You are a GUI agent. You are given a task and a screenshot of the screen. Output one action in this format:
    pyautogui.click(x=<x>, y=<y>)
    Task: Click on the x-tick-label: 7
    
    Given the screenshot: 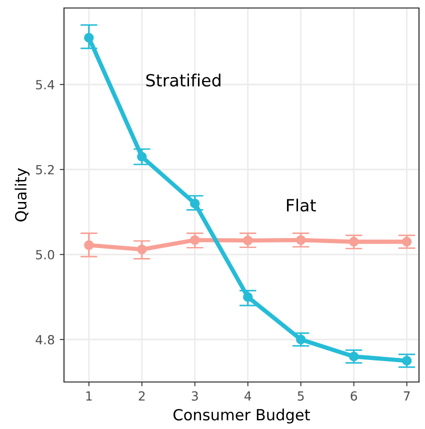 What is the action you would take?
    pyautogui.click(x=407, y=396)
    